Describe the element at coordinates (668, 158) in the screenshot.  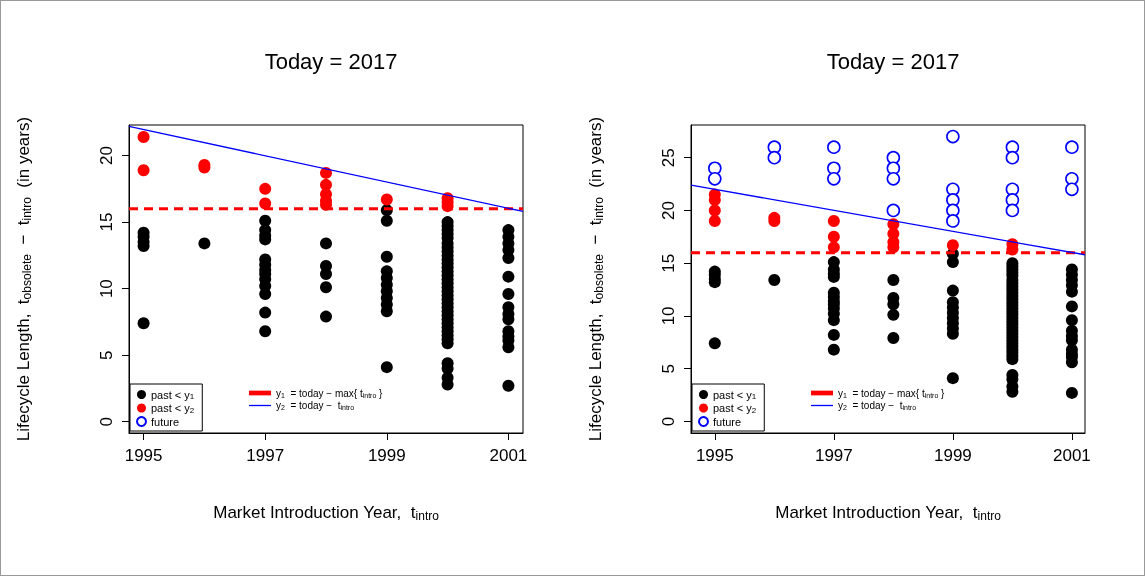
I see `y-tick-label: 25` at that location.